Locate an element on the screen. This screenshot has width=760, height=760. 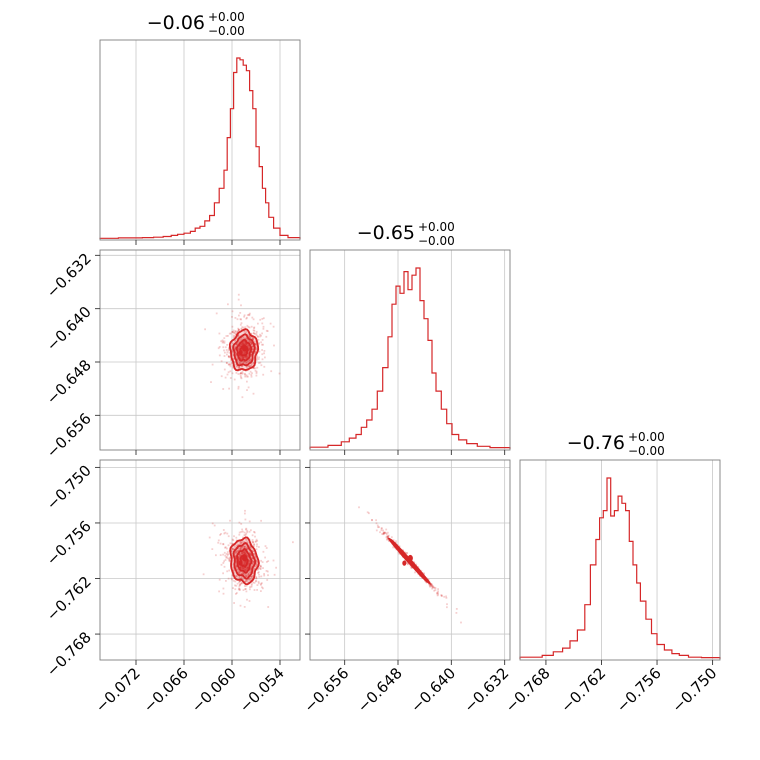
param-title-value-1: −0.65 is located at coordinates (386, 233).